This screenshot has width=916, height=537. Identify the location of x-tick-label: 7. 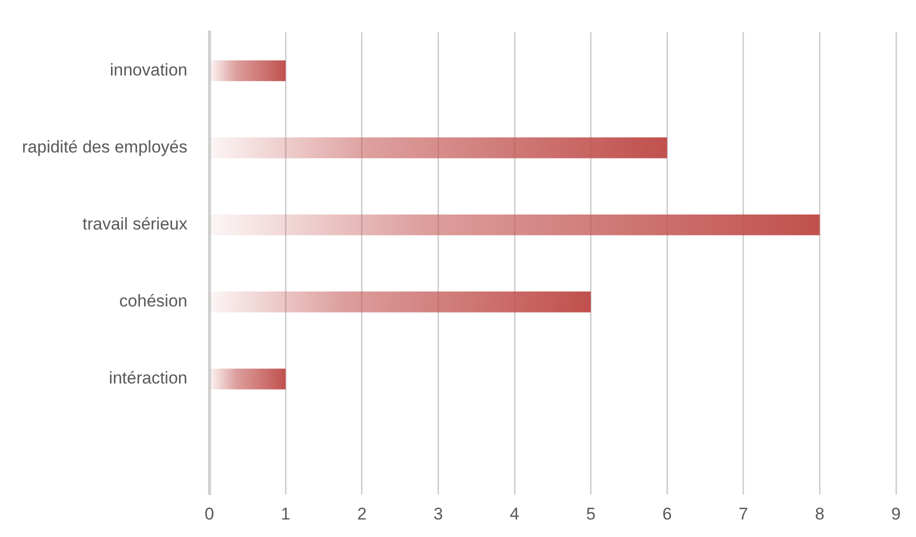
(743, 514).